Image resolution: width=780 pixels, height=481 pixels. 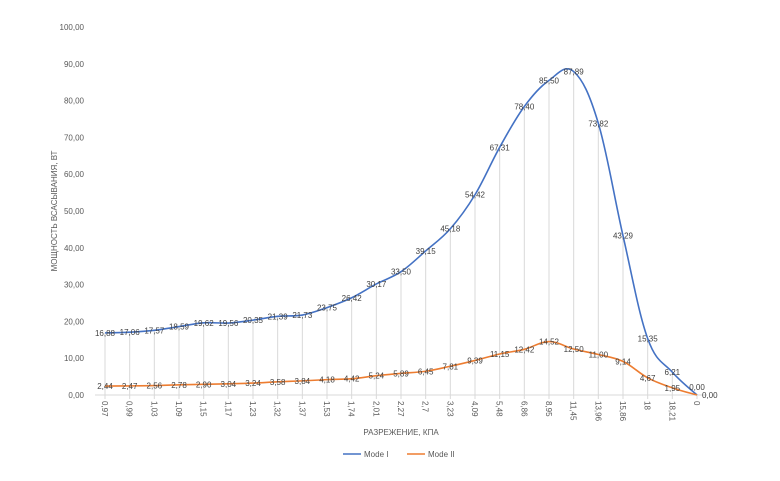 What do you see at coordinates (574, 349) in the screenshot?
I see `data-label: 12,50` at bounding box center [574, 349].